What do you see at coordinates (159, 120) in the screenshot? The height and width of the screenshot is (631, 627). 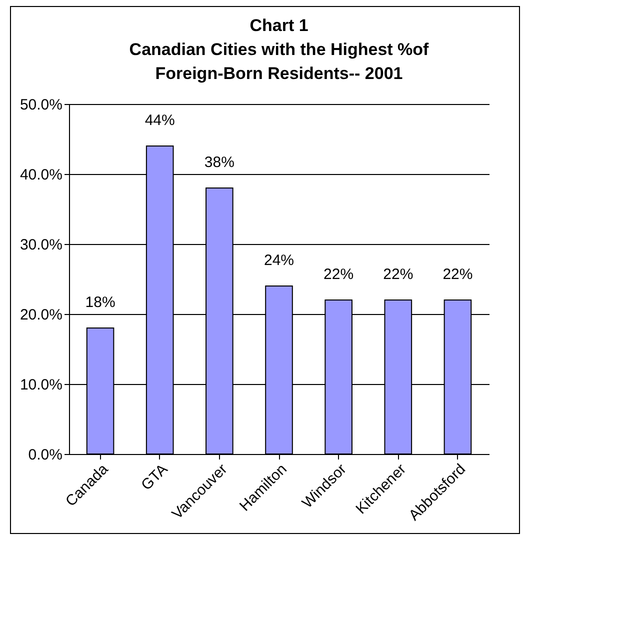 I see `data-label: 44%` at bounding box center [159, 120].